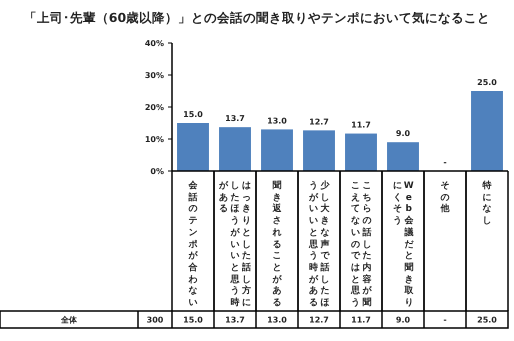 Image resolution: width=514 pixels, height=341 pixels. Describe the element at coordinates (235, 119) in the screenshot. I see `text: 13.7` at that location.